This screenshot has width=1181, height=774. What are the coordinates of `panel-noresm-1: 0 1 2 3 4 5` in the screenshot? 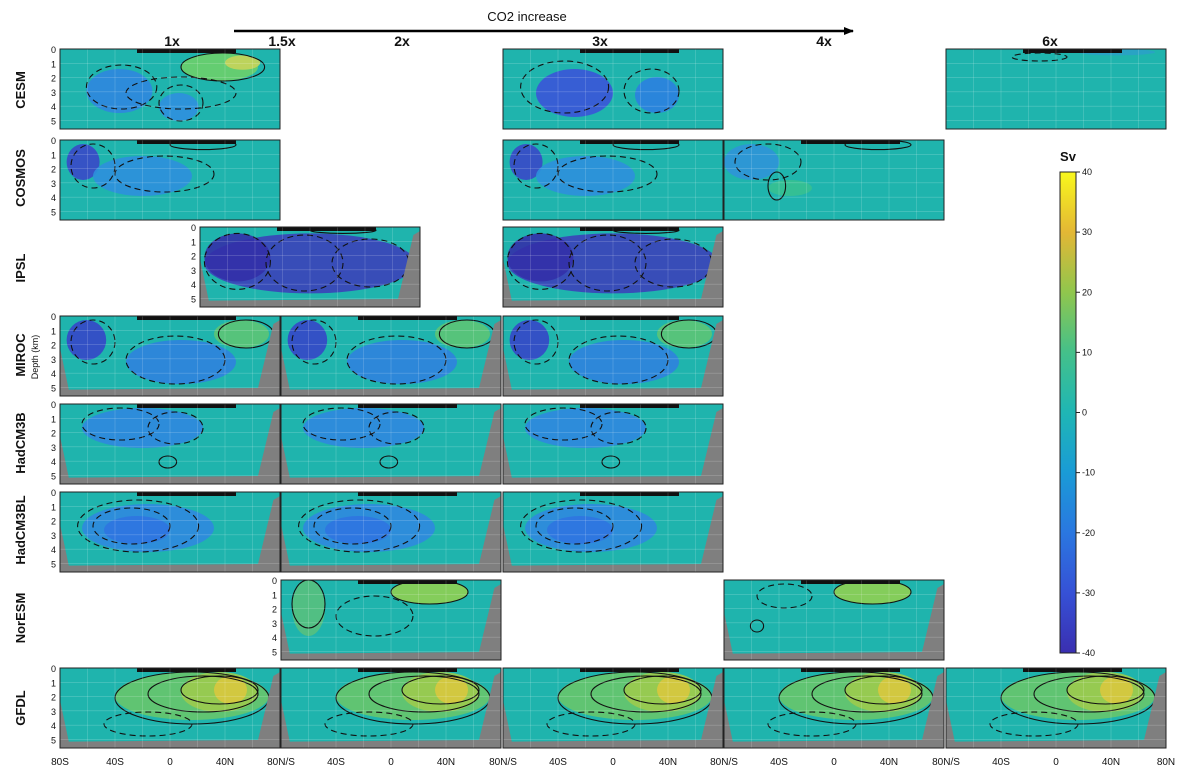 It's located at (387, 618).